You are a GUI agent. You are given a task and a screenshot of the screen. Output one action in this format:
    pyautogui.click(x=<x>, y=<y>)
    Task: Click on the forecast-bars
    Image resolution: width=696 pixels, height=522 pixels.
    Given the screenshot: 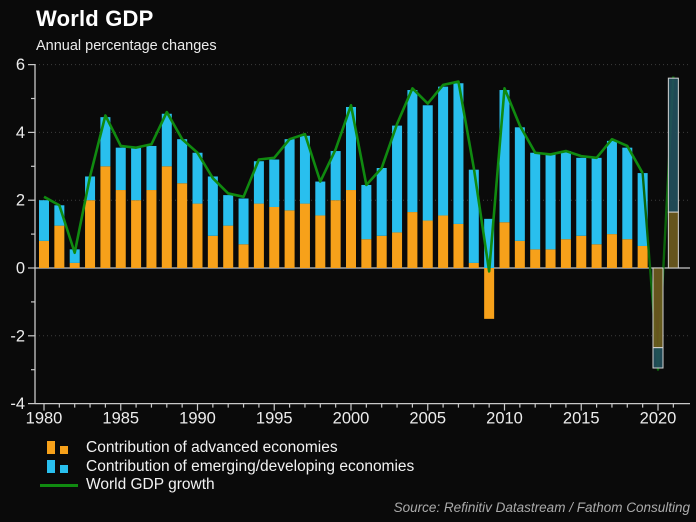 What is the action you would take?
    pyautogui.click(x=665, y=223)
    